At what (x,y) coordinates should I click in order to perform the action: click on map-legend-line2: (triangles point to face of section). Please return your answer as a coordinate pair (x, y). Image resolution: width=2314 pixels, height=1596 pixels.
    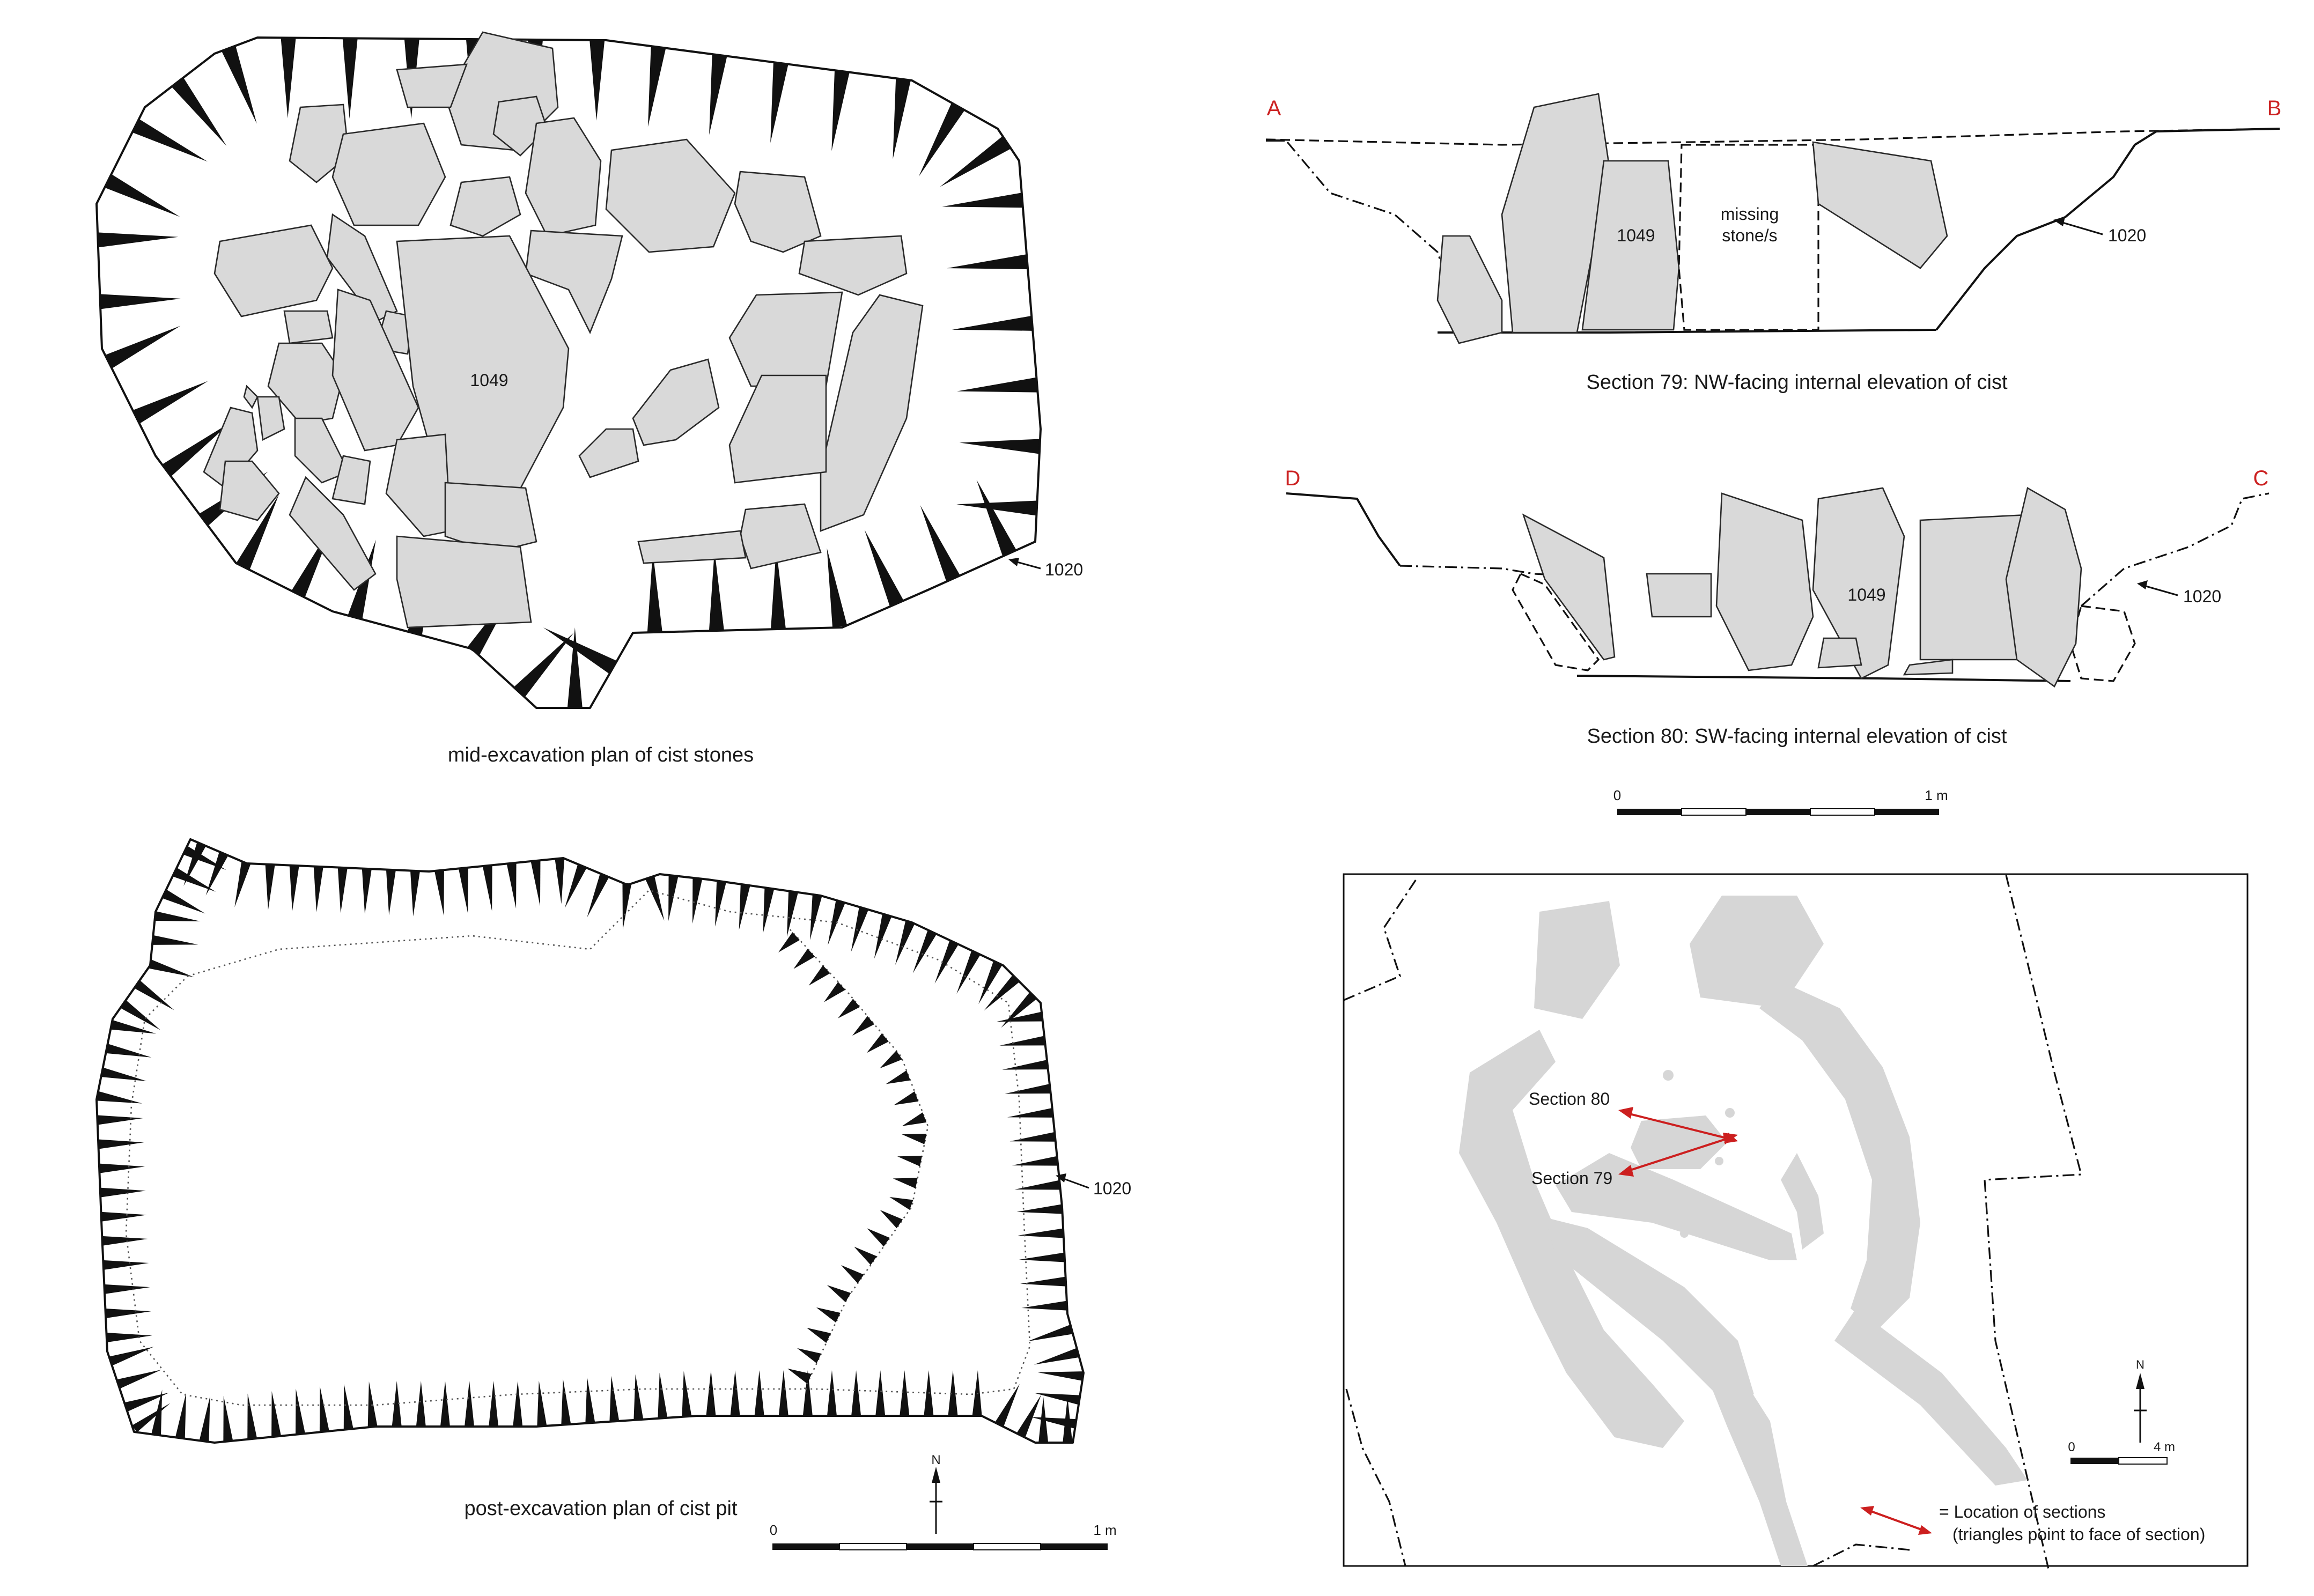
    Looking at the image, I should click on (2078, 1534).